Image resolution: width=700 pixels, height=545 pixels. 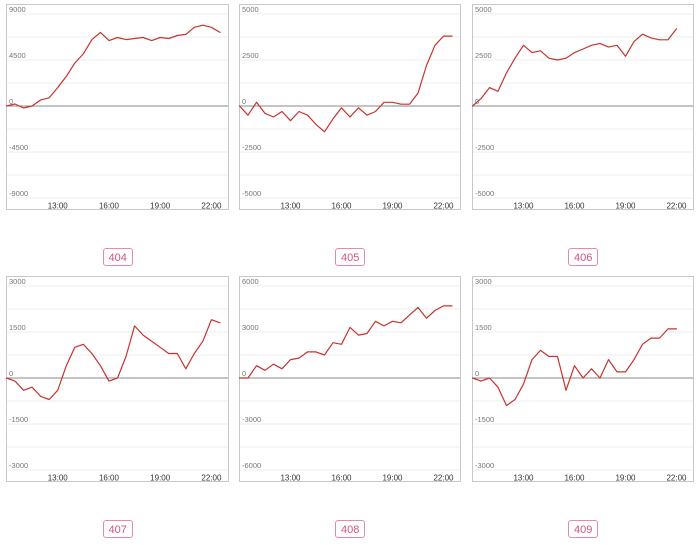 I want to click on chart-id-badge: 409, so click(x=583, y=529).